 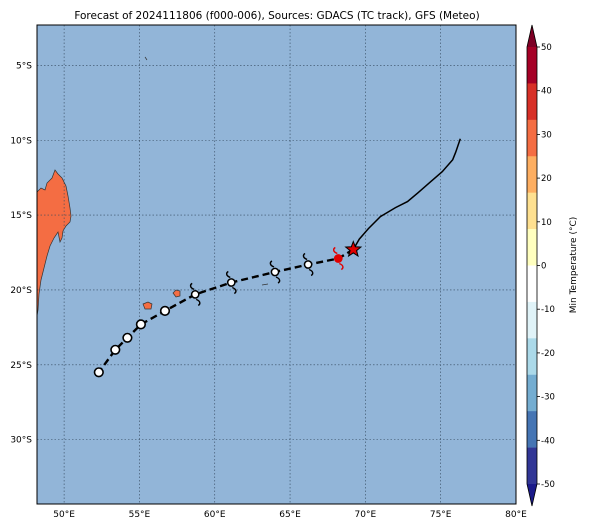 I want to click on past-track, so click(x=407, y=194).